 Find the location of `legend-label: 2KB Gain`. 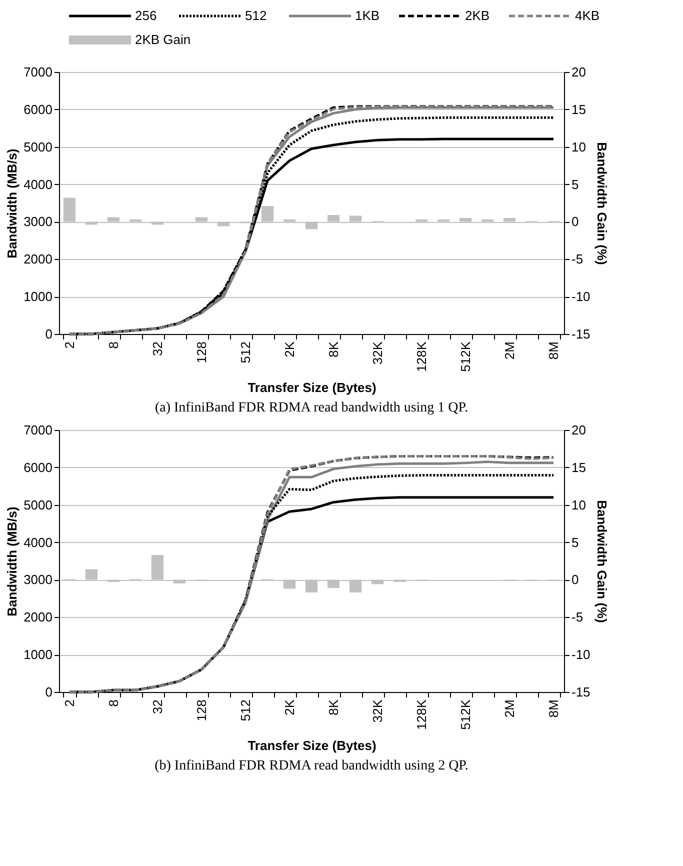

legend-label: 2KB Gain is located at coordinates (163, 39).